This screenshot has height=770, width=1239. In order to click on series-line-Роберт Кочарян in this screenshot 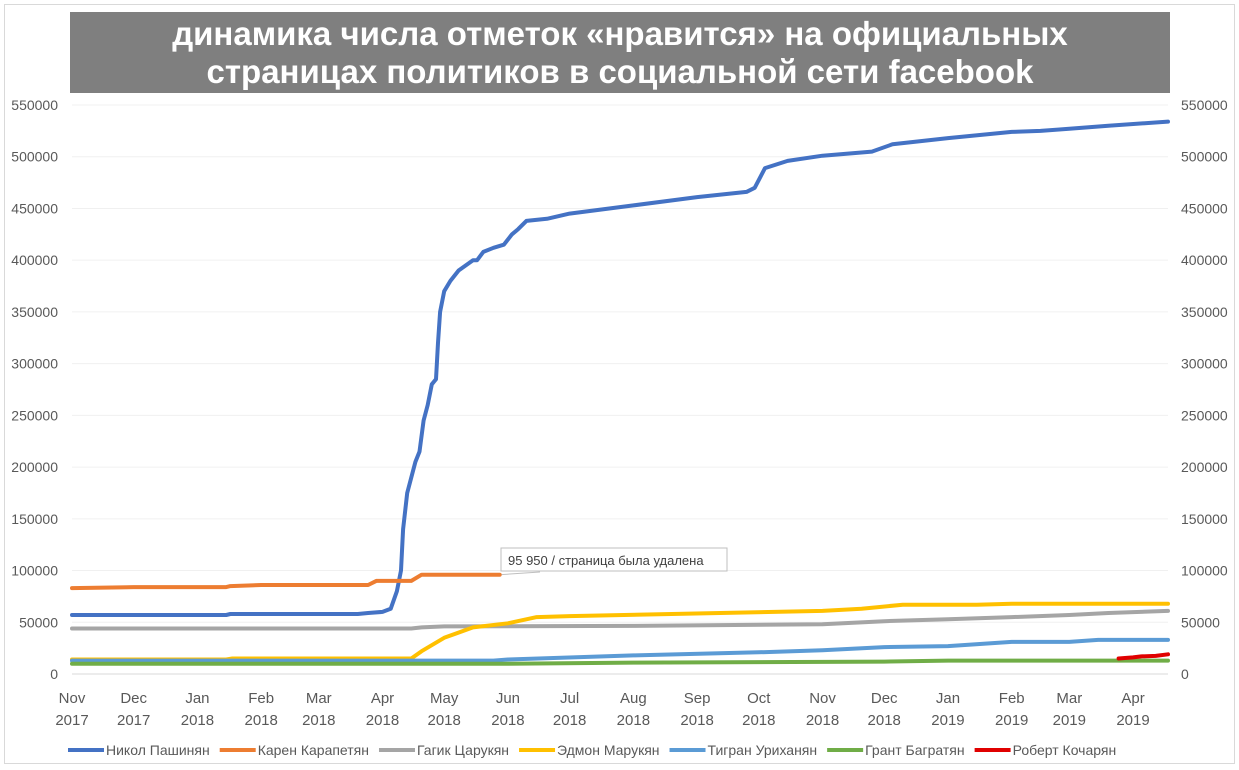, I will do `click(1143, 656)`.